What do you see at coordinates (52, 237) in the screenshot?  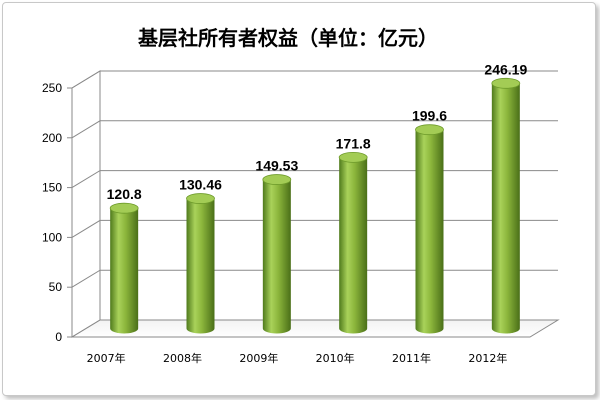 I see `y-tick-label: 100` at bounding box center [52, 237].